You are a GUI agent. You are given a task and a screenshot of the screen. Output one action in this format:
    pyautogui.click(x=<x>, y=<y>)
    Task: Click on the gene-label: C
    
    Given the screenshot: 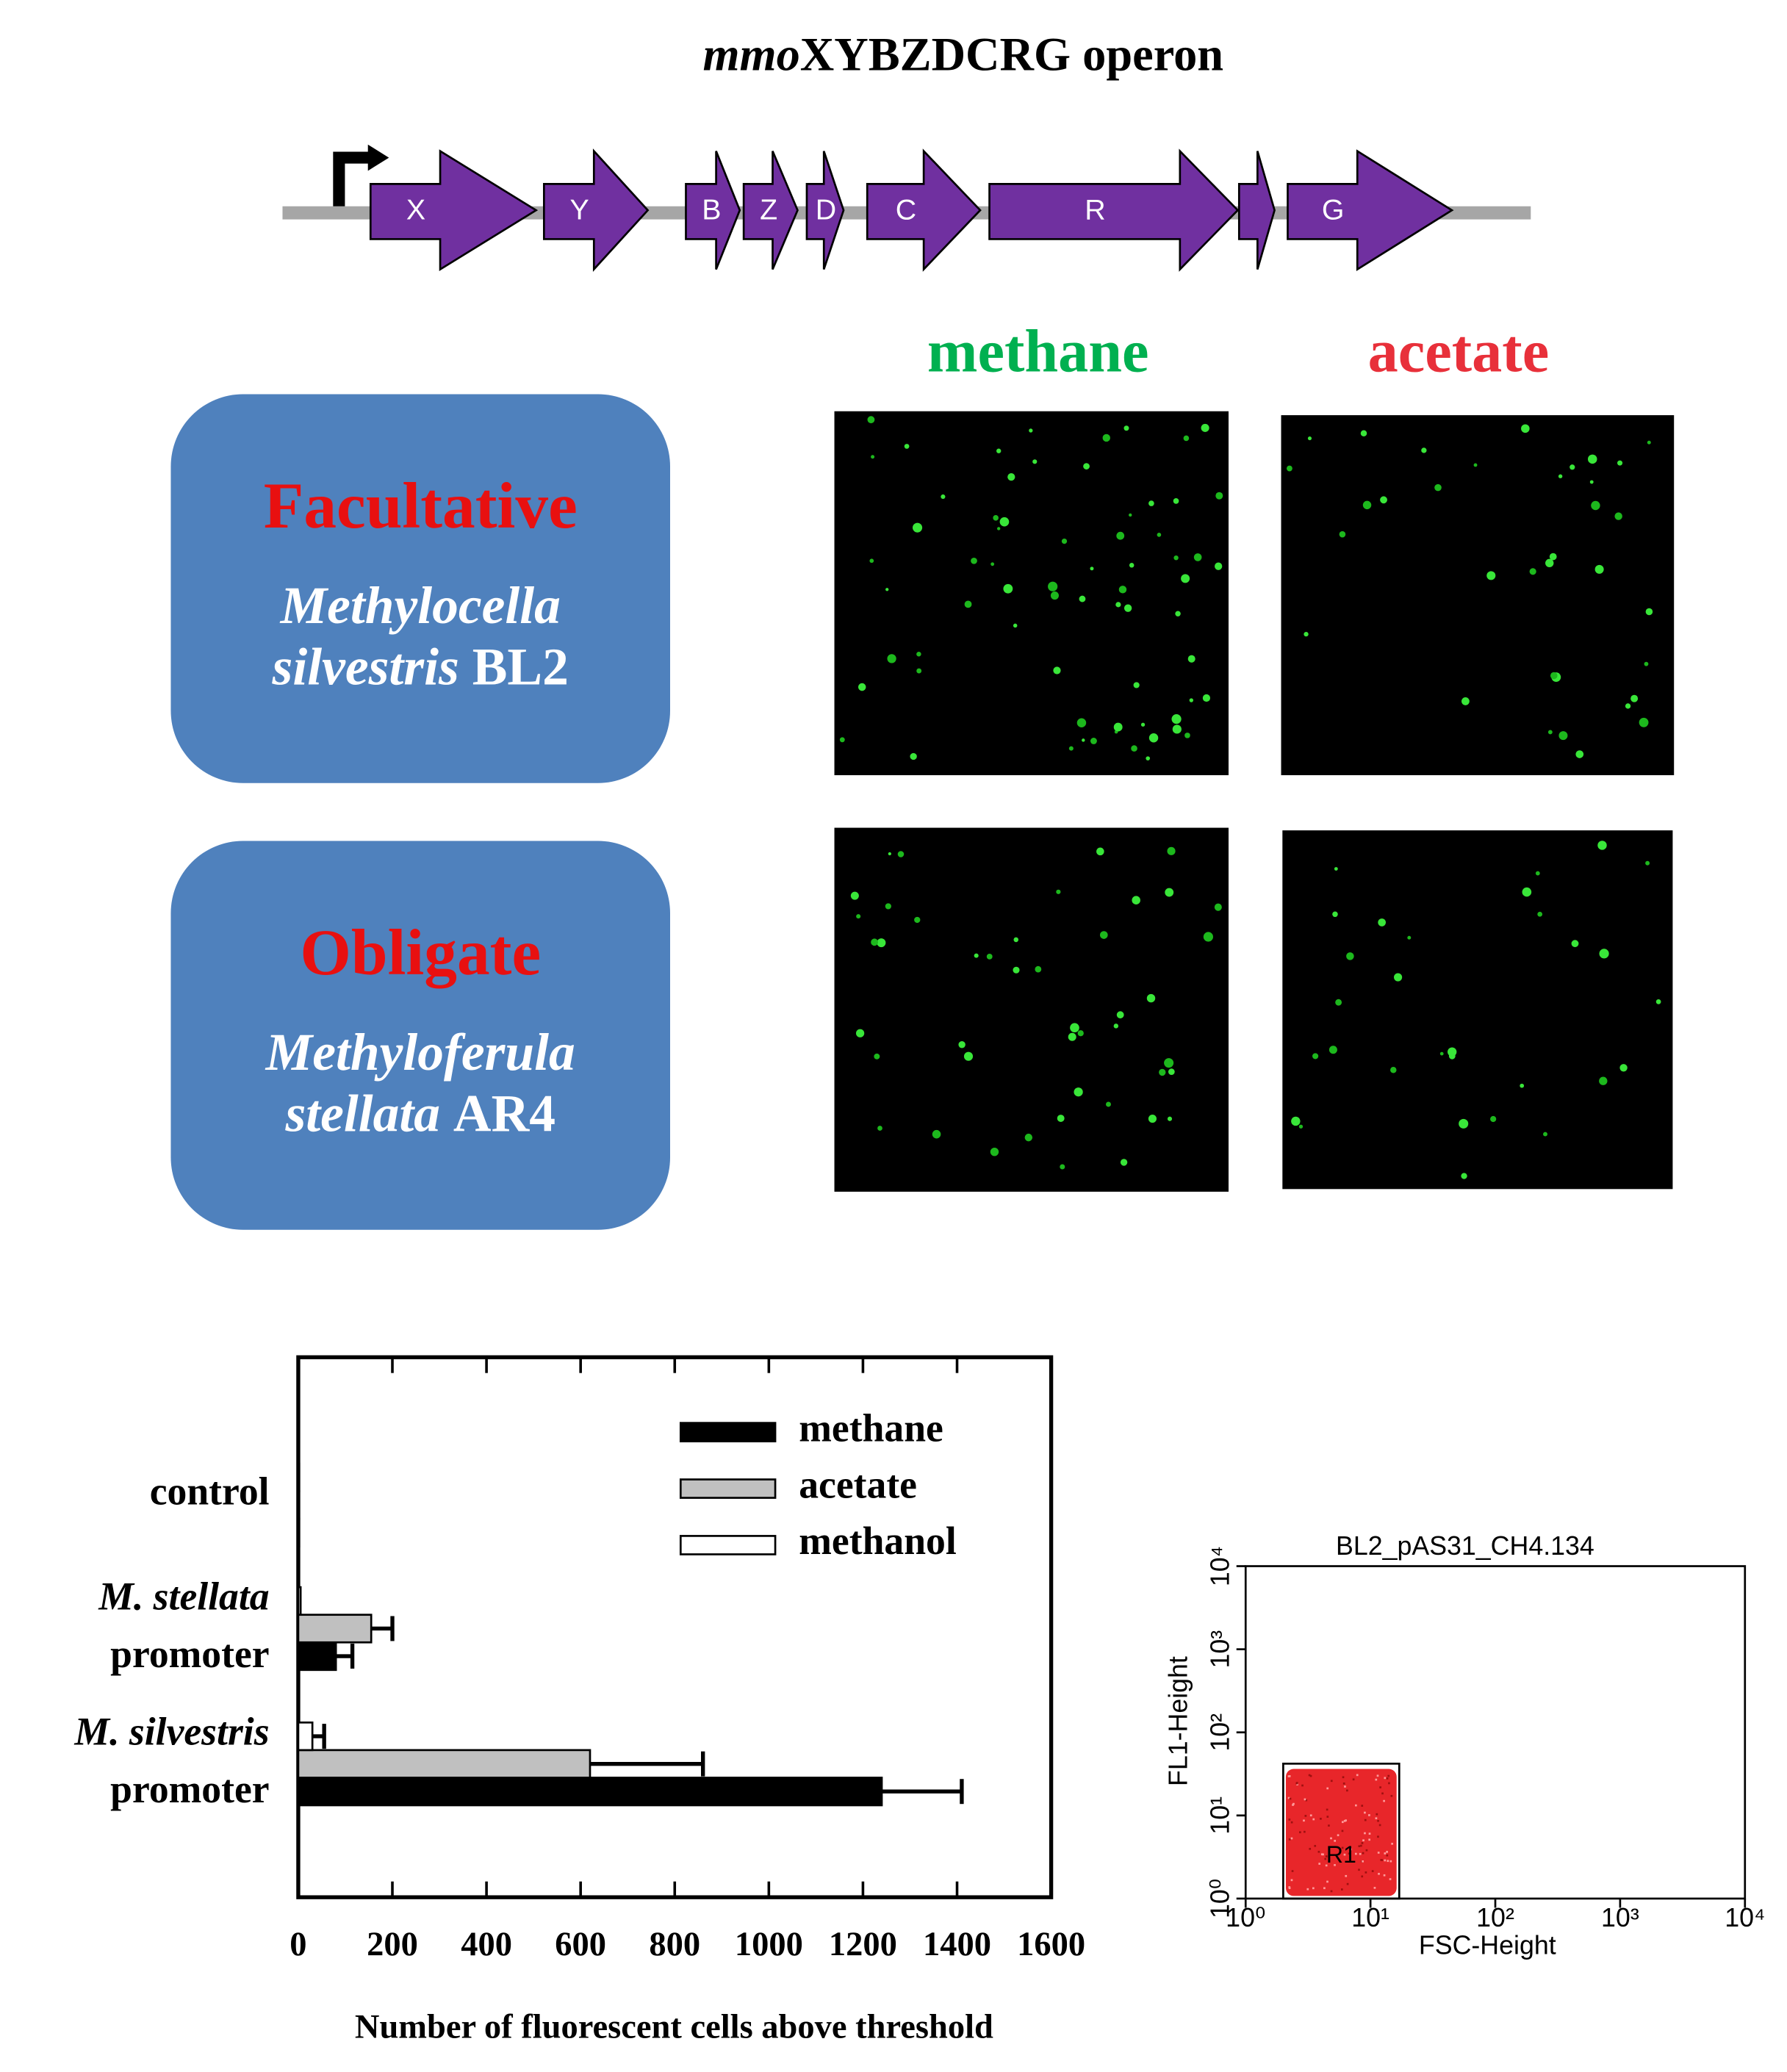 What is the action you would take?
    pyautogui.click(x=906, y=209)
    